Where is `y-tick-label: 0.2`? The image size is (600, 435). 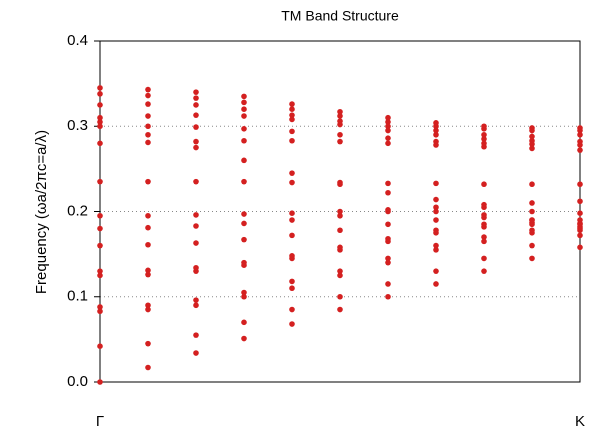 y-tick-label: 0.2 is located at coordinates (77, 210).